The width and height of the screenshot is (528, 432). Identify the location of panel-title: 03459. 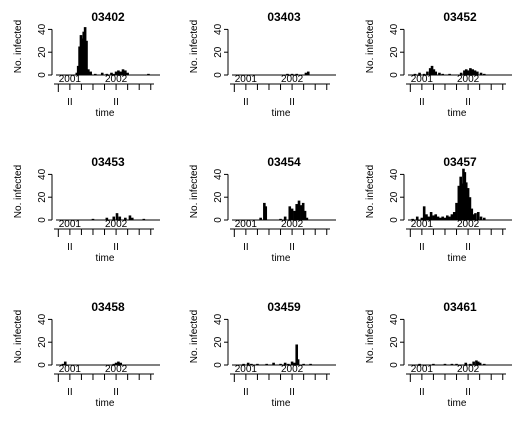
(284, 307).